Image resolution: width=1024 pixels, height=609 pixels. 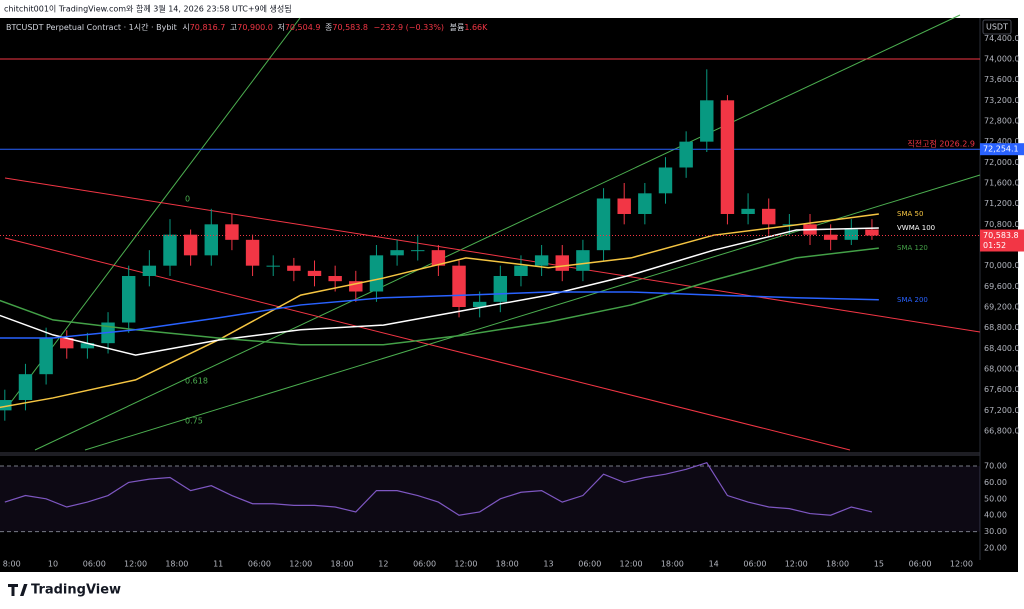 I want to click on price-tag, so click(x=1002, y=149).